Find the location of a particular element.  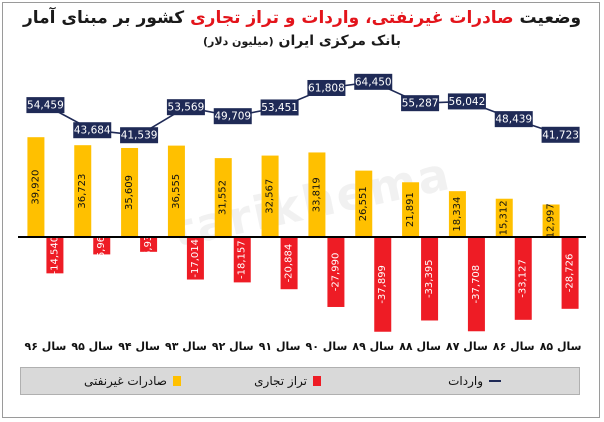

legend-swatch-imports is located at coordinates (495, 381).